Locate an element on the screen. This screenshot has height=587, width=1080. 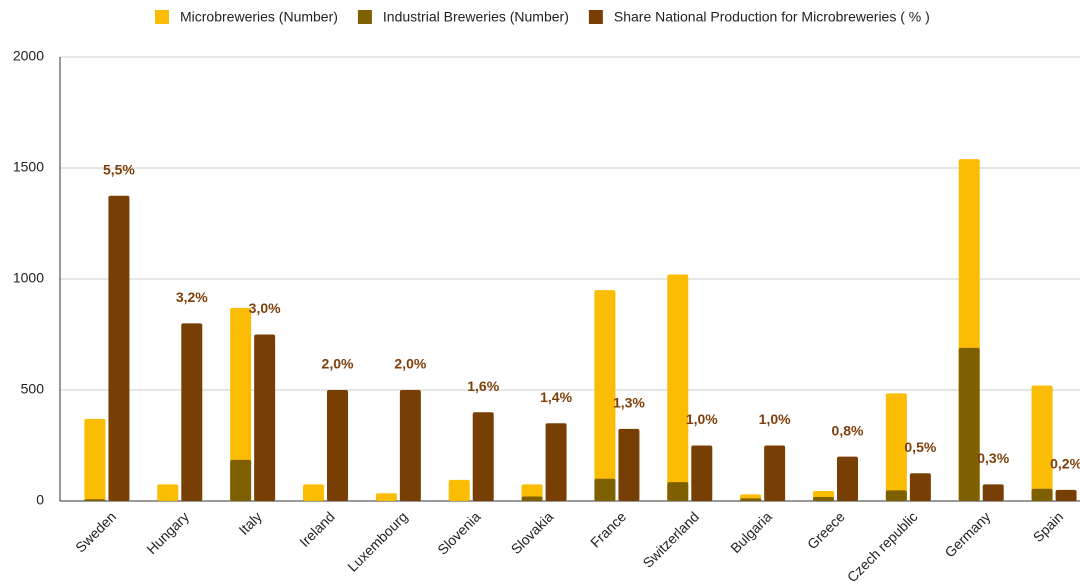
x-tick-label: Switzerland is located at coordinates (671, 539).